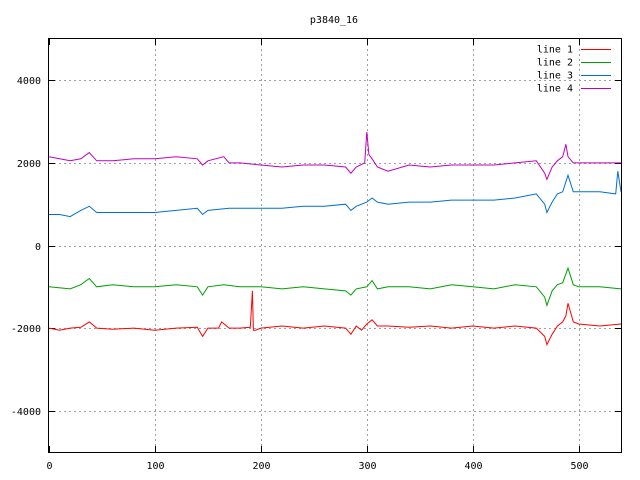 The height and width of the screenshot is (480, 640). I want to click on y-tick-label: 4000, so click(29, 81).